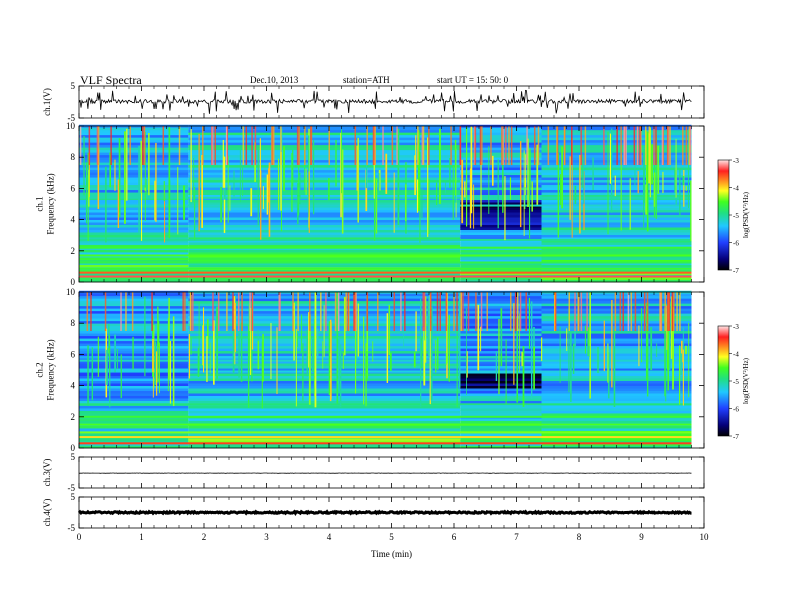  Describe the element at coordinates (40, 369) in the screenshot. I see `y-axis-label: ch.2` at that location.